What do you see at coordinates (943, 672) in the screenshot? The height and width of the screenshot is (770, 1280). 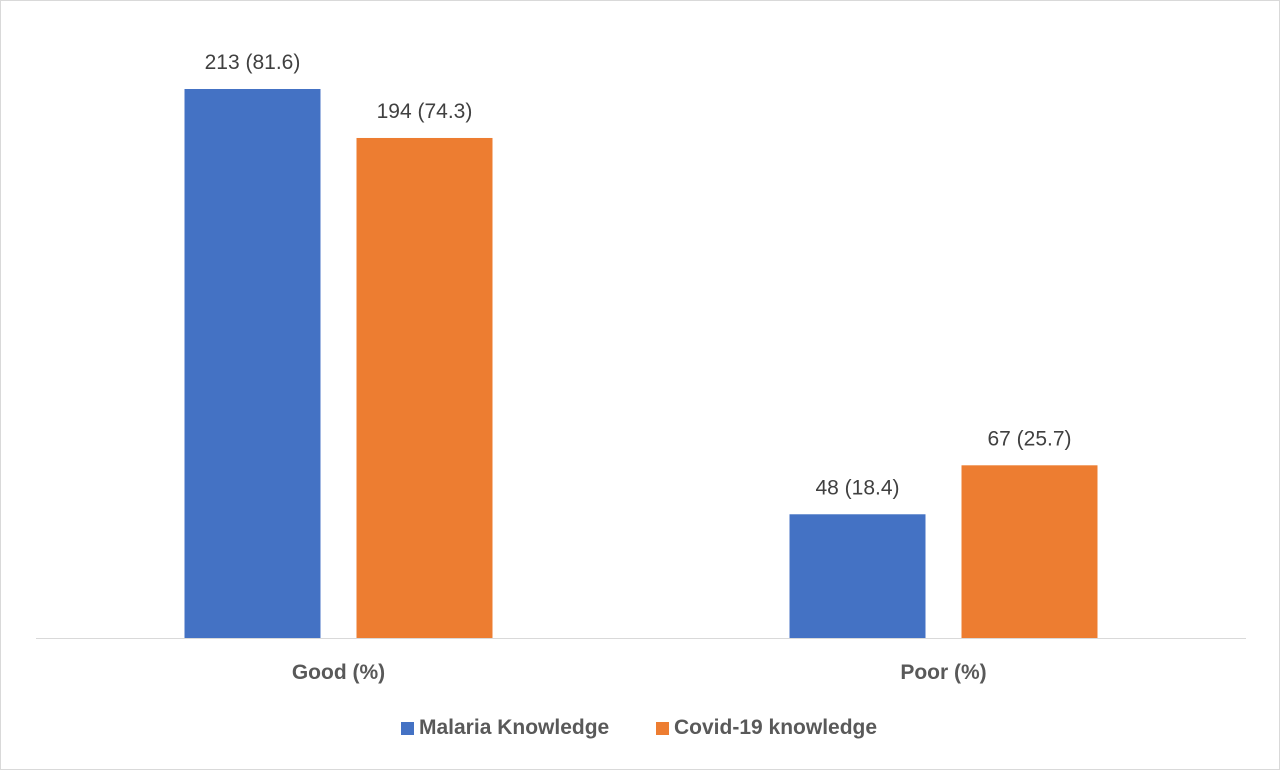 I see `x-tick-label: Poor (%)` at bounding box center [943, 672].